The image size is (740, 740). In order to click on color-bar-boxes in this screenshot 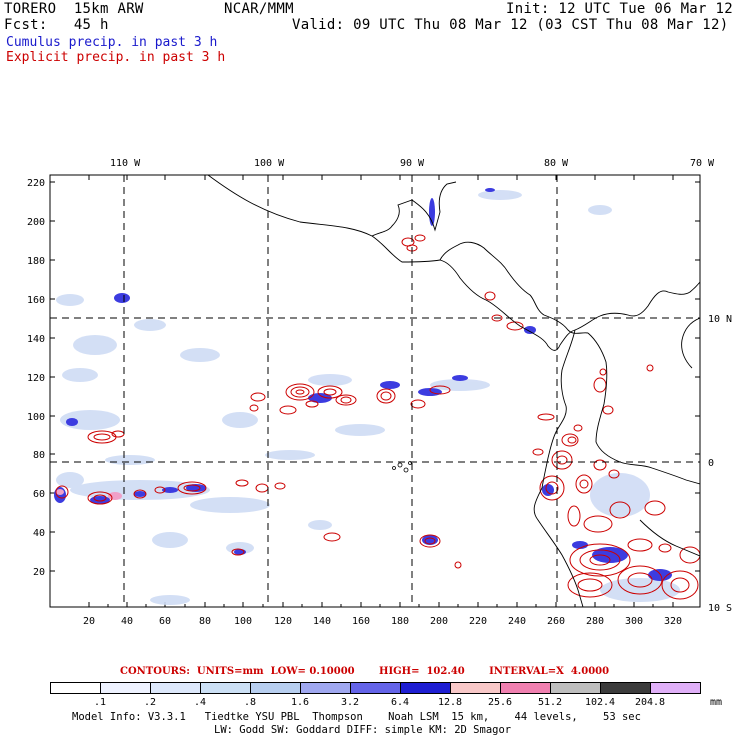, I will do `click(375, 688)`.